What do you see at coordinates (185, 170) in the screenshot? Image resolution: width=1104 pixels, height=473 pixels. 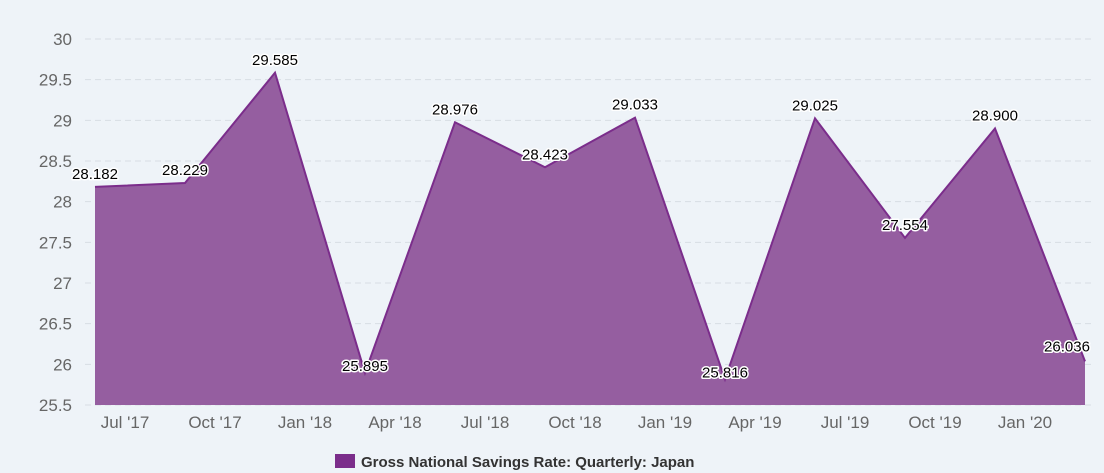 I see `data-label: 28.229` at bounding box center [185, 170].